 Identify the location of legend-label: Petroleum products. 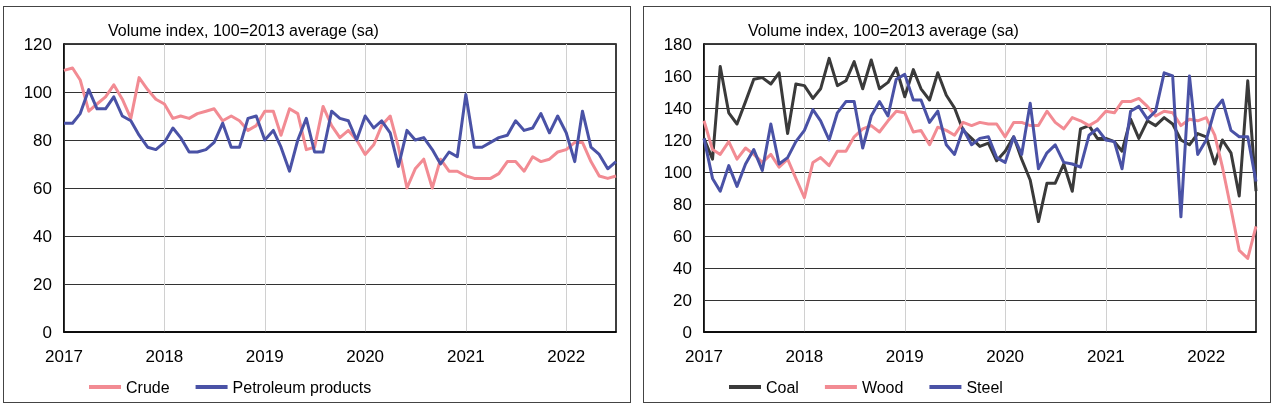
(302, 387).